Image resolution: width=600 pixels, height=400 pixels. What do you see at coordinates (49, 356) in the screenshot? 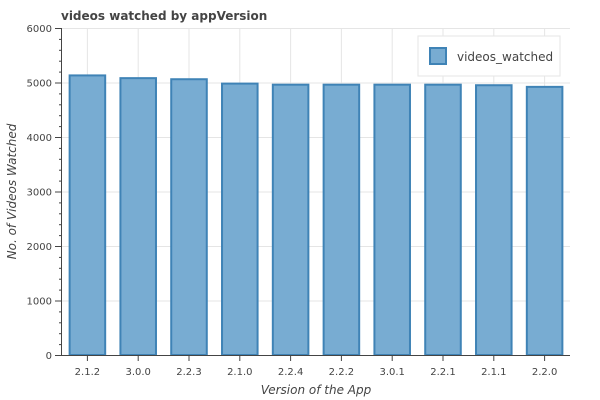
I see `y-tick-label: 0` at bounding box center [49, 356].